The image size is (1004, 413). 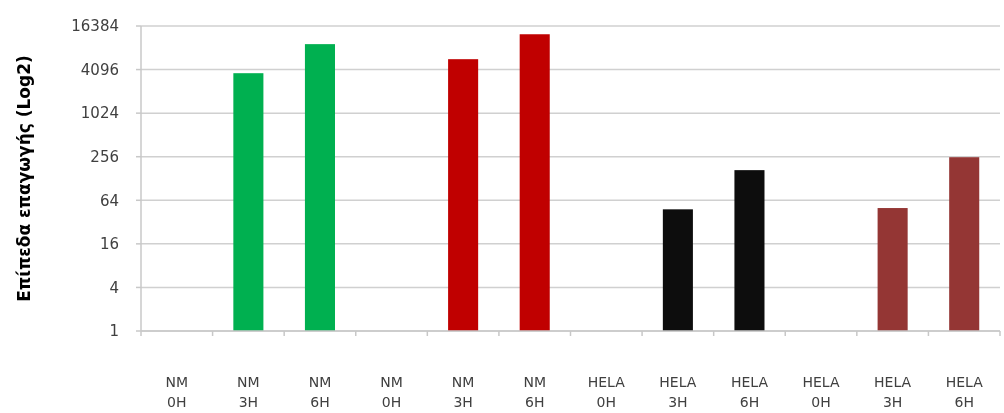 What do you see at coordinates (114, 287) in the screenshot?
I see `y-tick-label: 4` at bounding box center [114, 287].